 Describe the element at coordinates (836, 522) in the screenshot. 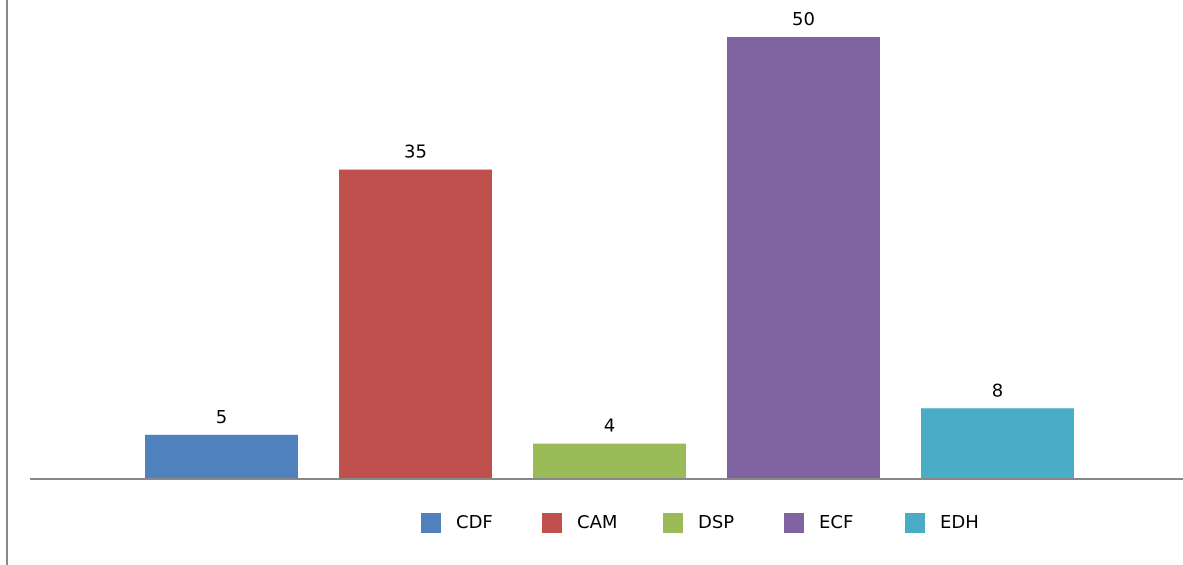

I see `legend-label: ECF` at that location.